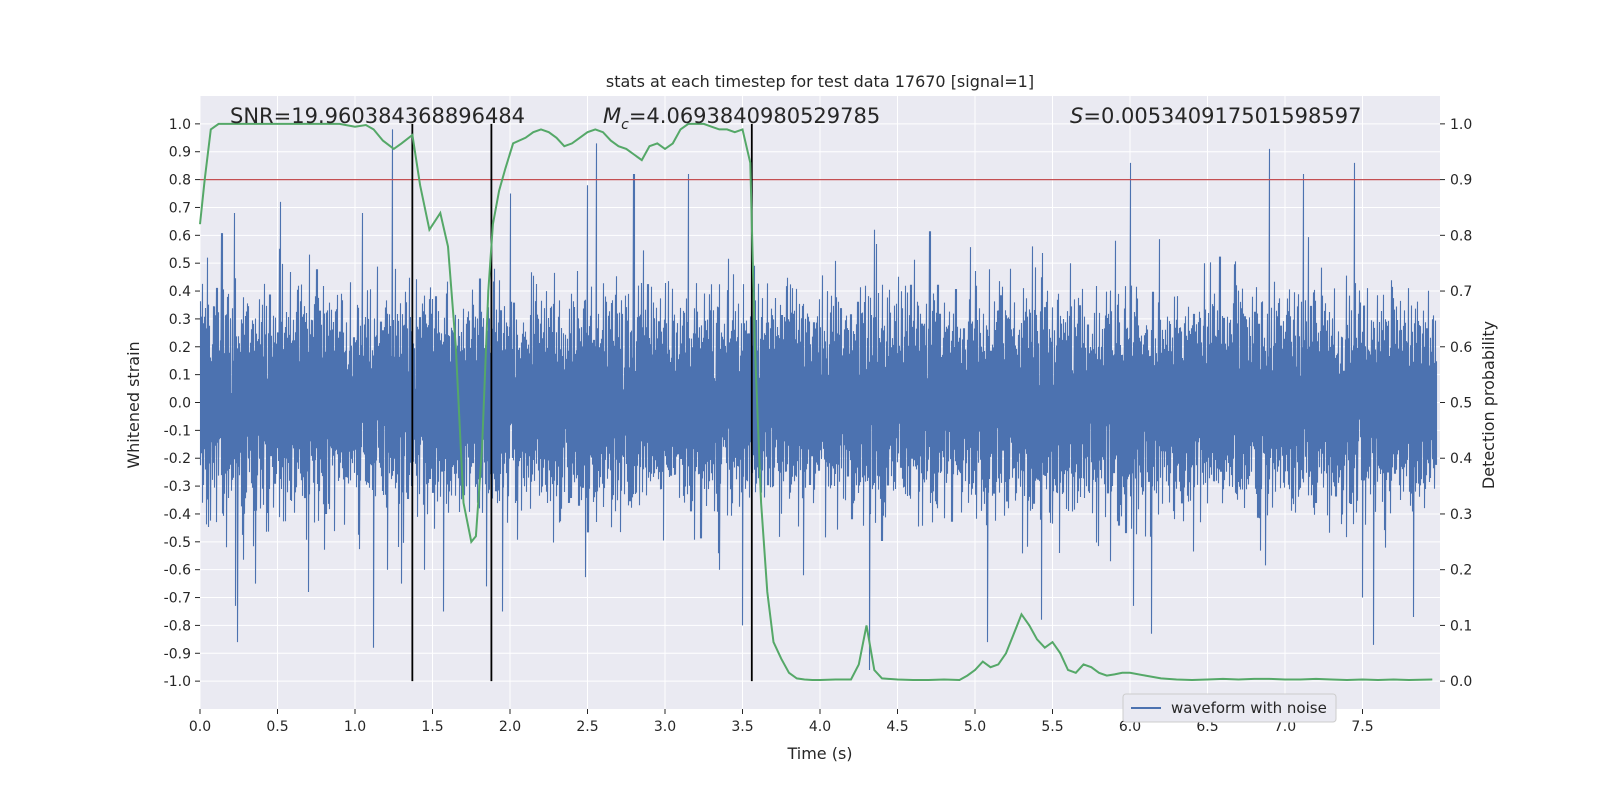 The height and width of the screenshot is (800, 1600). What do you see at coordinates (1461, 292) in the screenshot?
I see `right-y-tick-label: 0.7` at bounding box center [1461, 292].